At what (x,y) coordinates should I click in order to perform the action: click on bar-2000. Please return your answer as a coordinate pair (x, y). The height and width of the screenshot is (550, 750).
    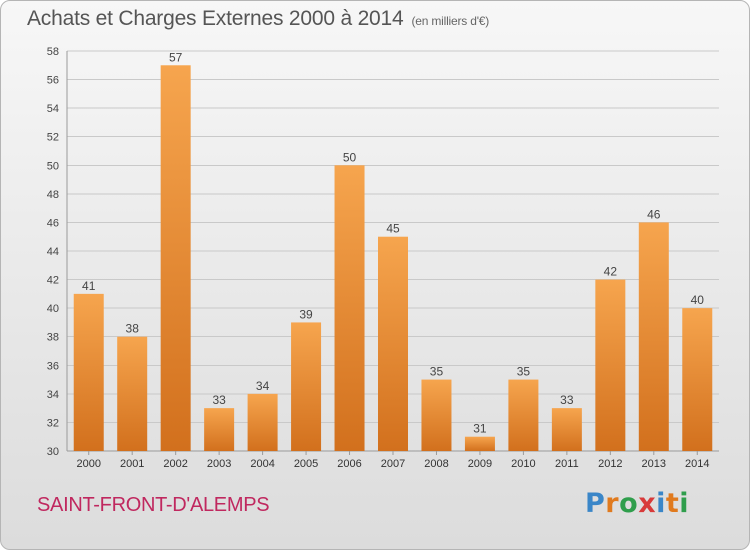
    Looking at the image, I should click on (88, 372).